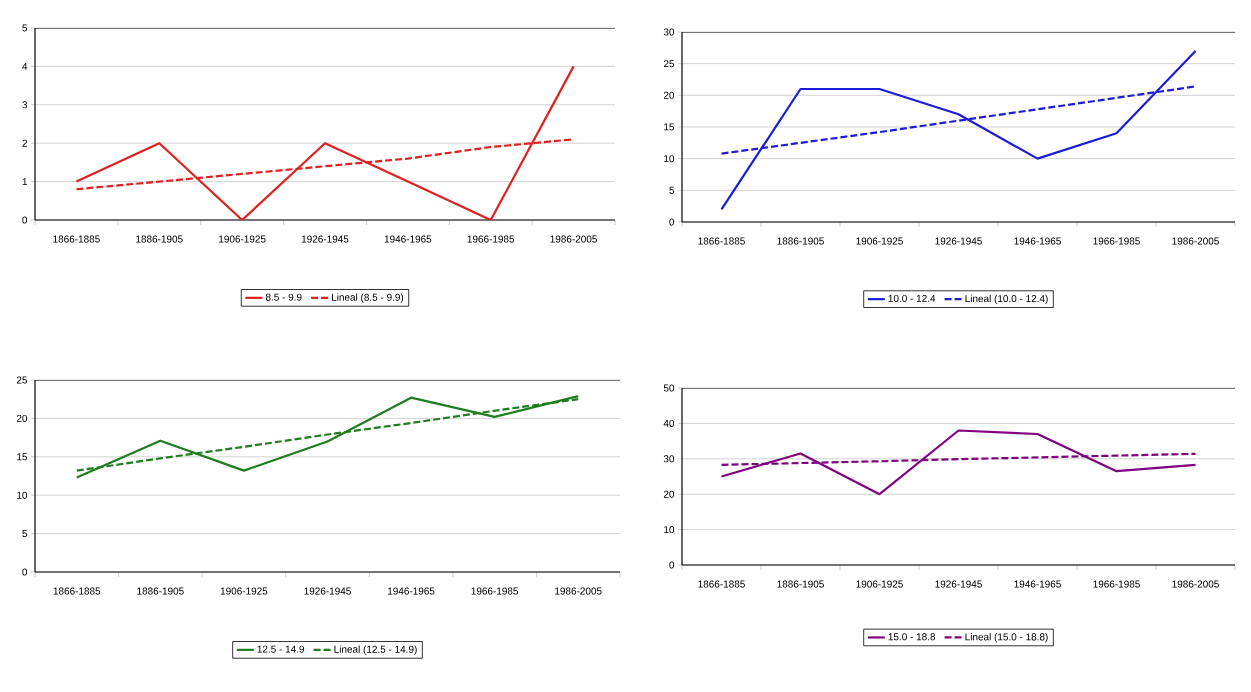 The width and height of the screenshot is (1251, 692). Describe the element at coordinates (25, 66) in the screenshot. I see `y-tick-label: 4` at that location.